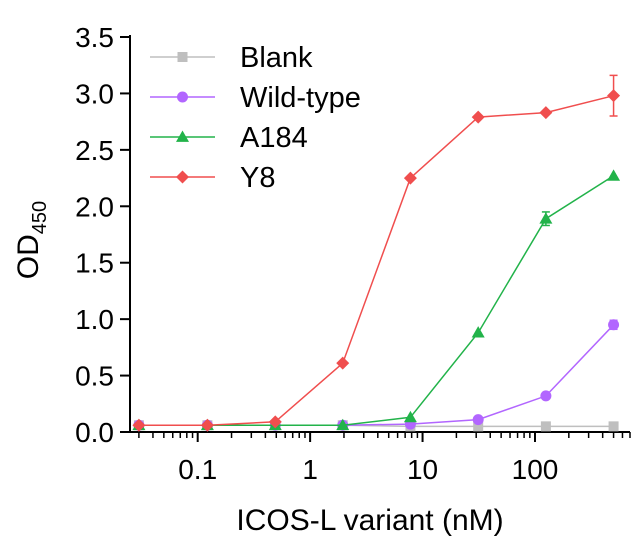  I want to click on y-axis-title: OD450, so click(31, 240).